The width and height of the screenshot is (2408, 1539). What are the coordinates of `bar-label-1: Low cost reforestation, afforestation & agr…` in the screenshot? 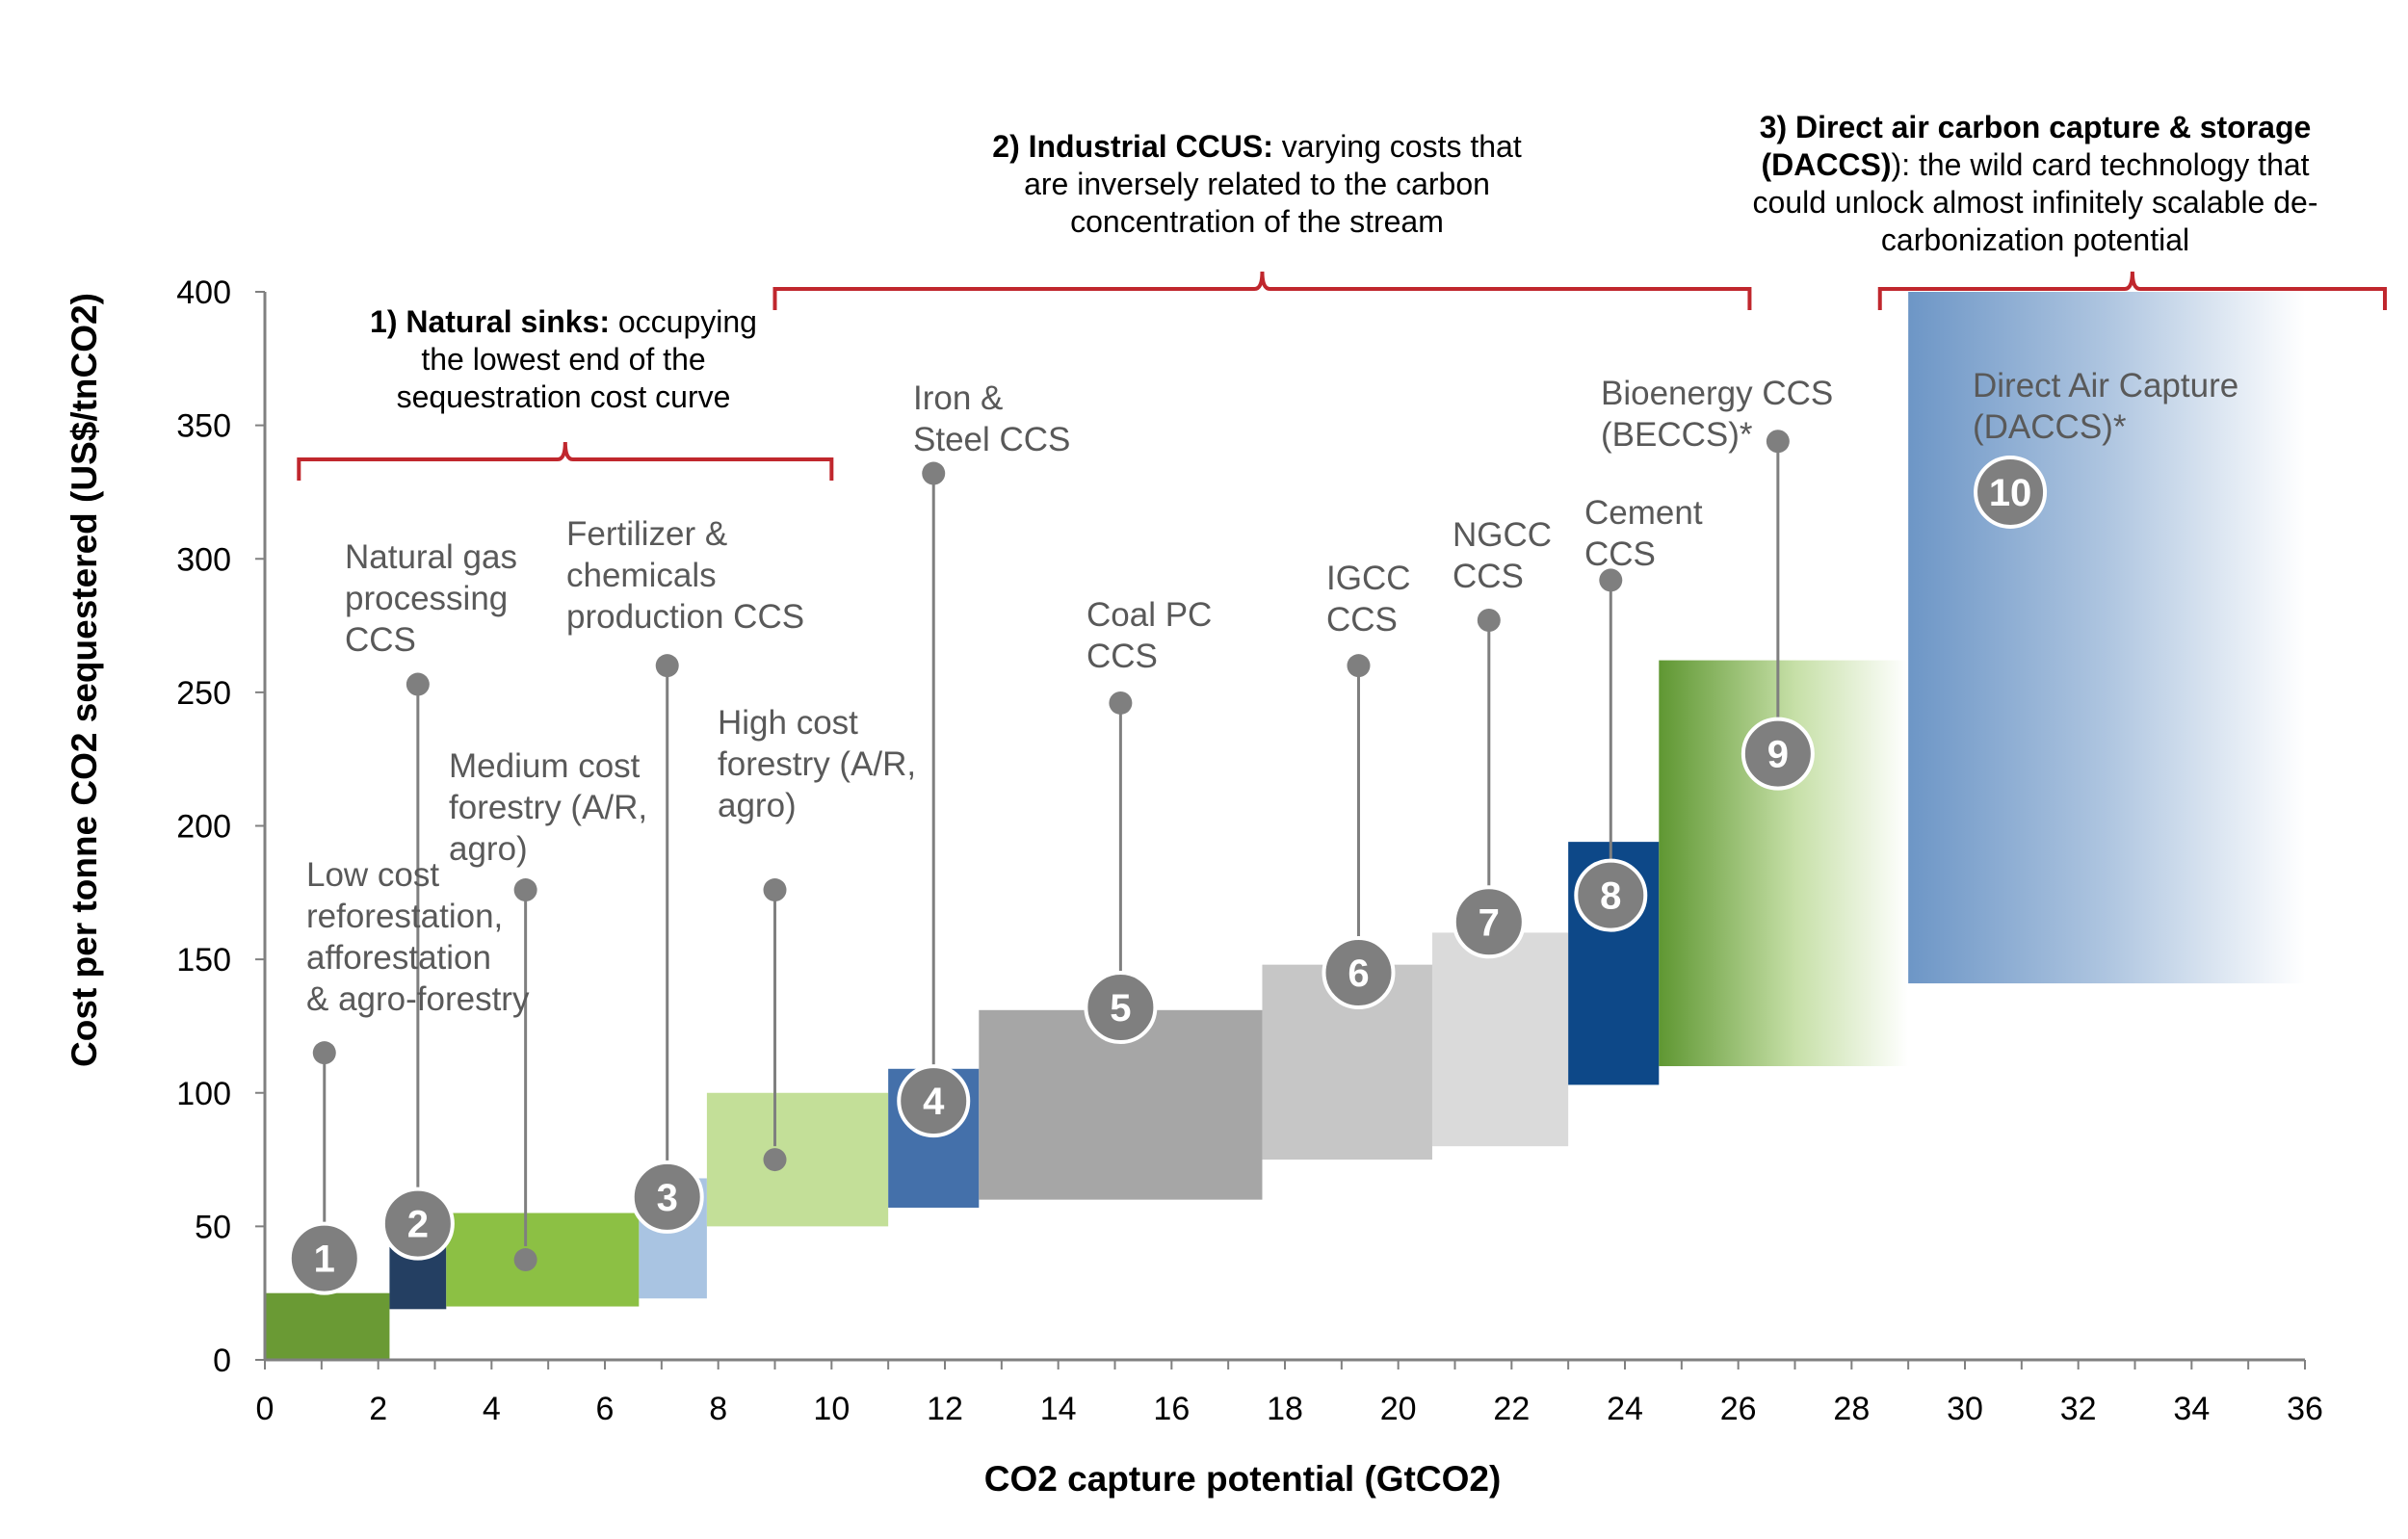 It's located at (418, 937).